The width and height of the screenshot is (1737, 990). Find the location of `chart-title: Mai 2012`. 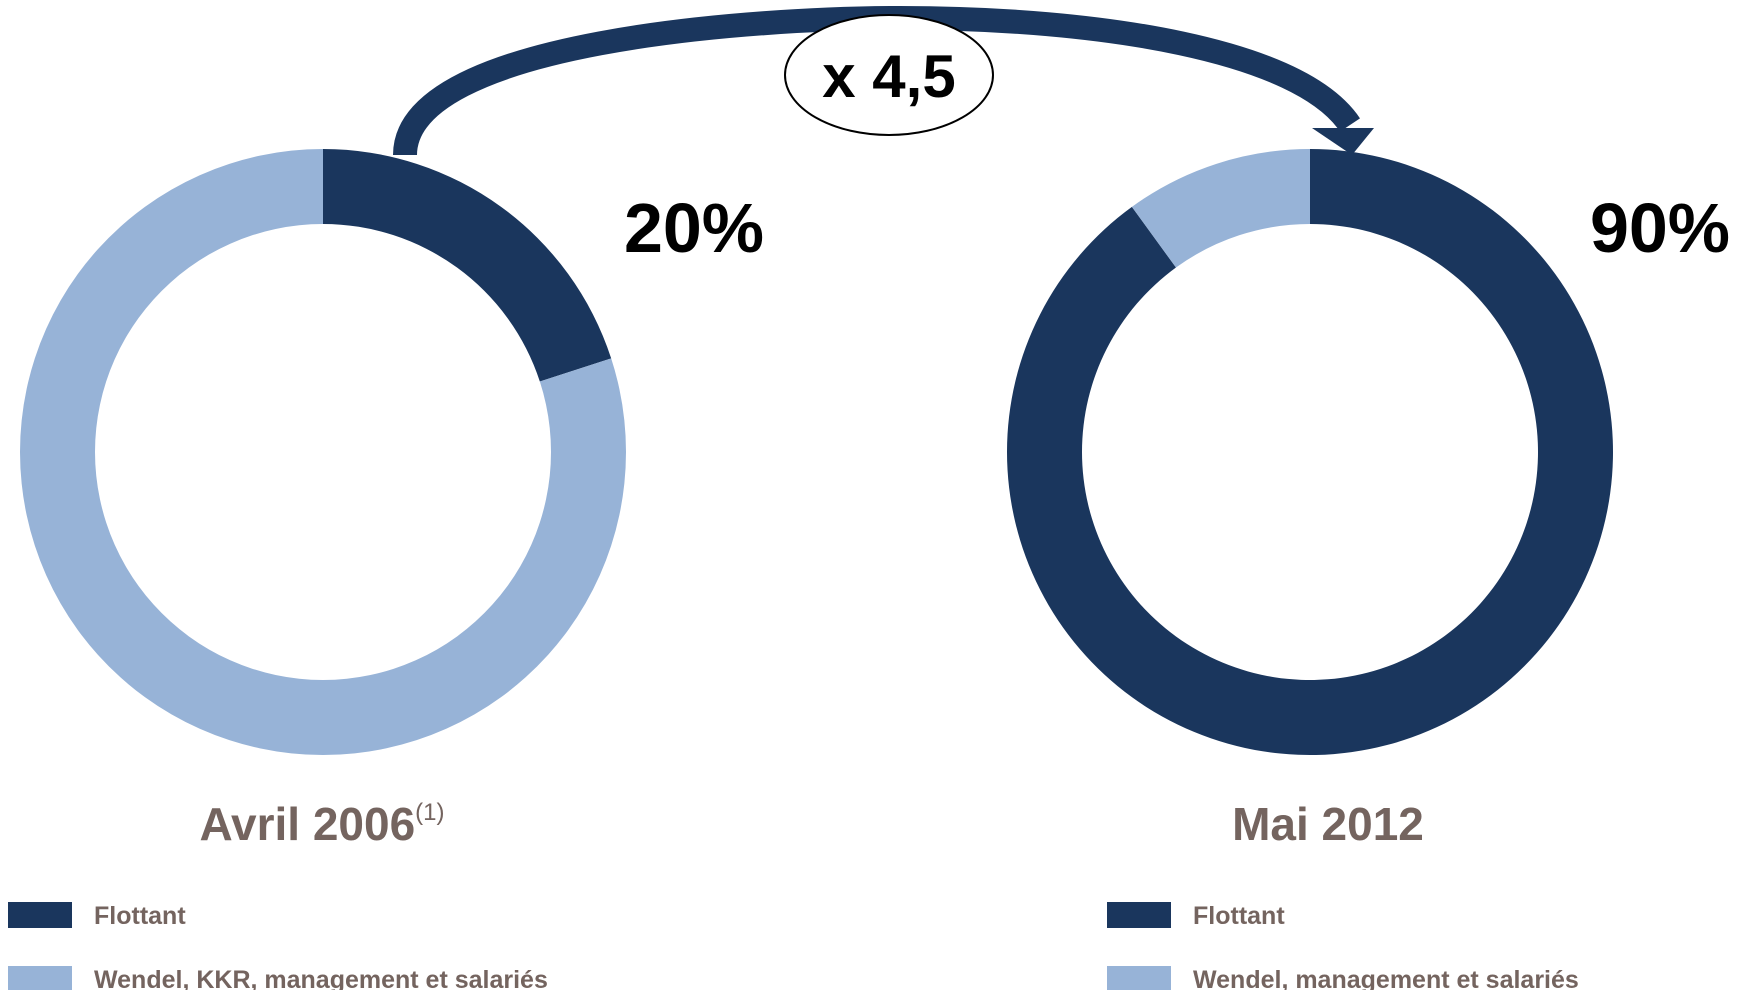

chart-title: Mai 2012 is located at coordinates (1328, 824).